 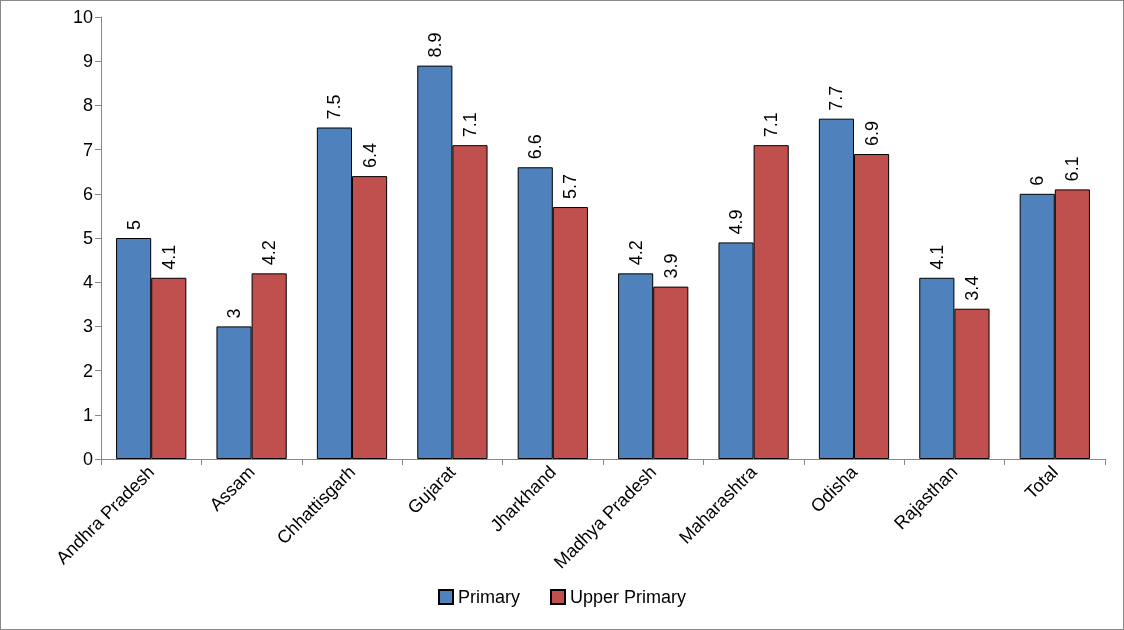 What do you see at coordinates (871, 133) in the screenshot?
I see `data-label: 6.9` at bounding box center [871, 133].